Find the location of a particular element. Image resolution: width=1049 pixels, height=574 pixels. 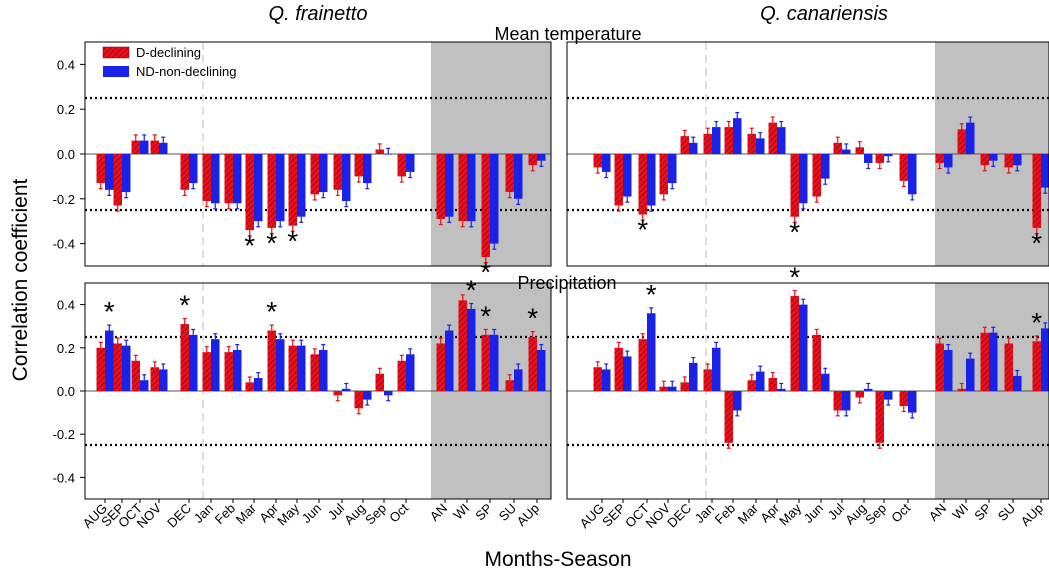

bar-declining-DEC is located at coordinates (184, 357).